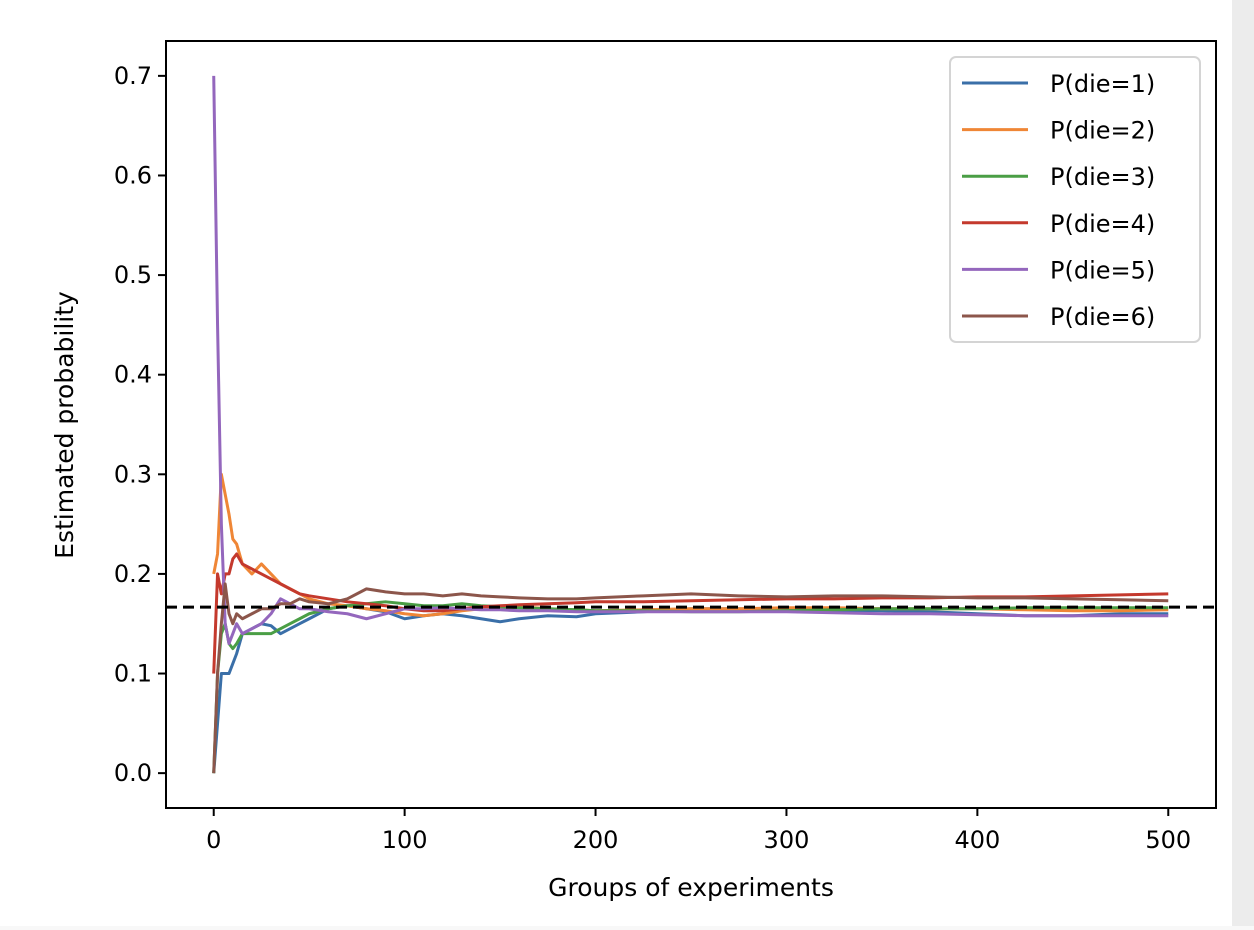 Image resolution: width=1254 pixels, height=930 pixels. Describe the element at coordinates (133, 674) in the screenshot. I see `y-tick-label: 0.1` at that location.